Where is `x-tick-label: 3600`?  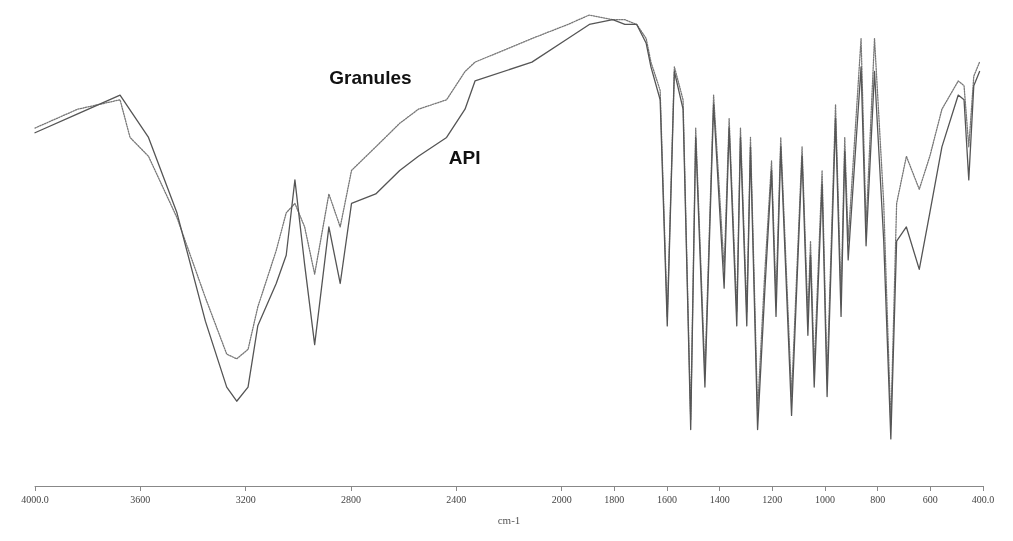 x-tick-label: 3600 is located at coordinates (140, 499).